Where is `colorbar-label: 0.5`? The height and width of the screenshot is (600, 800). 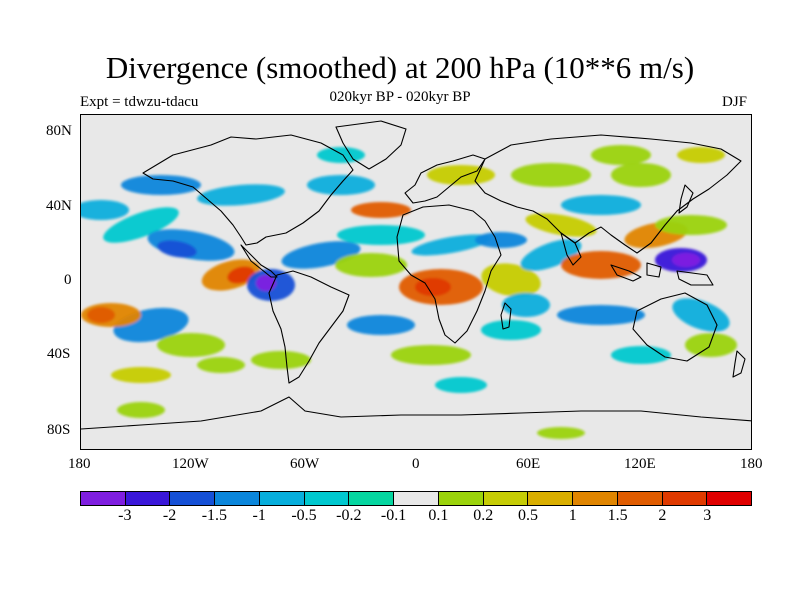
colorbar-label: 0.5 is located at coordinates (528, 515).